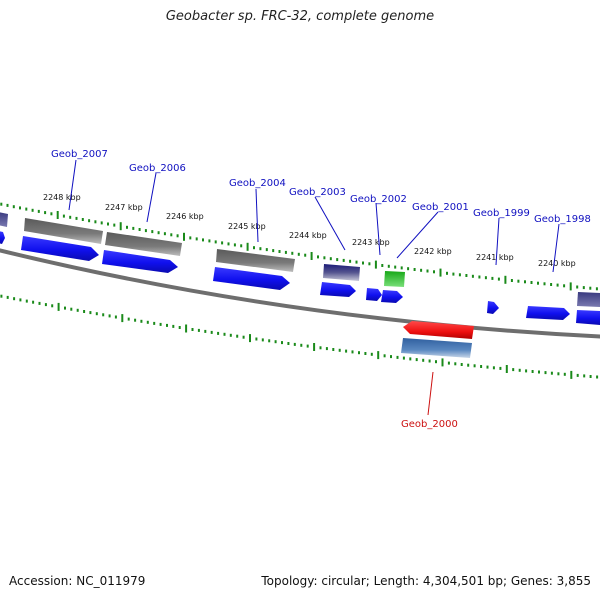 Image resolution: width=600 pixels, height=600 pixels. Describe the element at coordinates (438, 330) in the screenshot. I see `gene-arrow-reverse` at that location.